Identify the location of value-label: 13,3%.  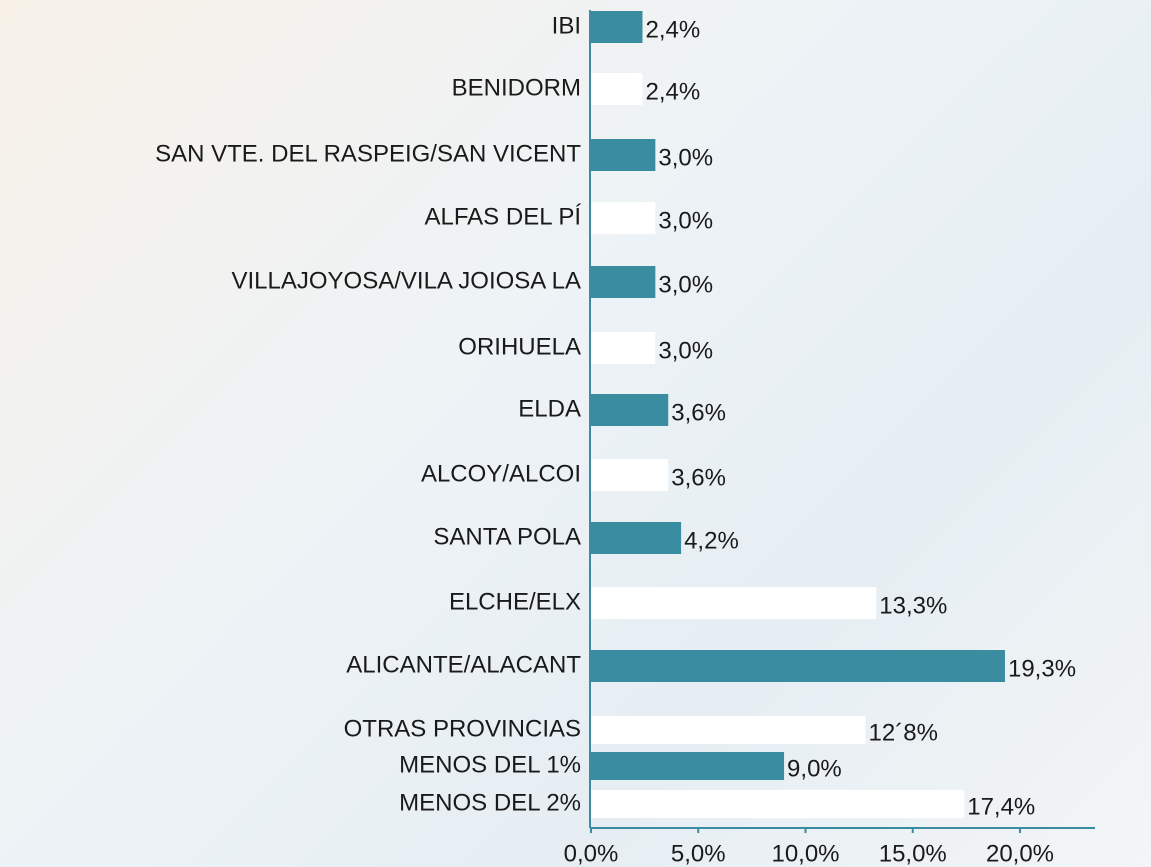
(913, 605).